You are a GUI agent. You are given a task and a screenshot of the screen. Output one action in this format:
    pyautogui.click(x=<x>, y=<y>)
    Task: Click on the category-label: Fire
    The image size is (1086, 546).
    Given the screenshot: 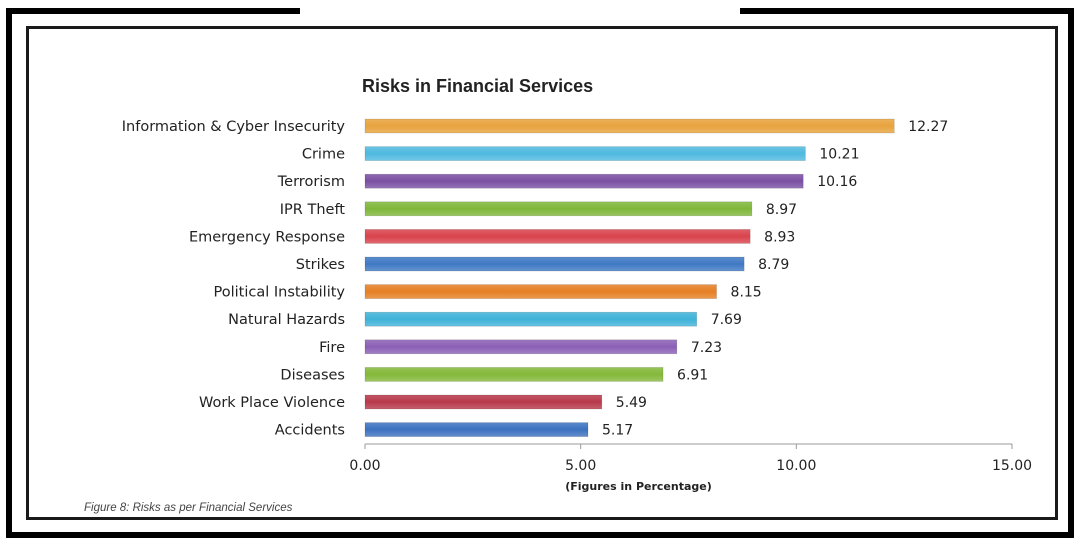 What is the action you would take?
    pyautogui.click(x=332, y=348)
    